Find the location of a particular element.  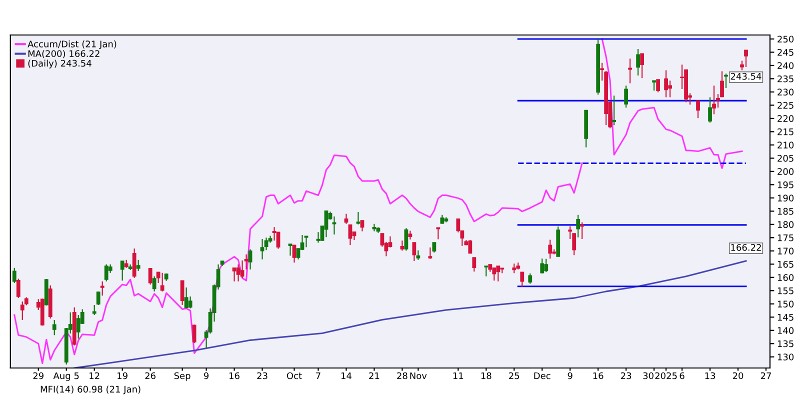

legend-label: Accum/Dist (21 Jan) is located at coordinates (72, 45).